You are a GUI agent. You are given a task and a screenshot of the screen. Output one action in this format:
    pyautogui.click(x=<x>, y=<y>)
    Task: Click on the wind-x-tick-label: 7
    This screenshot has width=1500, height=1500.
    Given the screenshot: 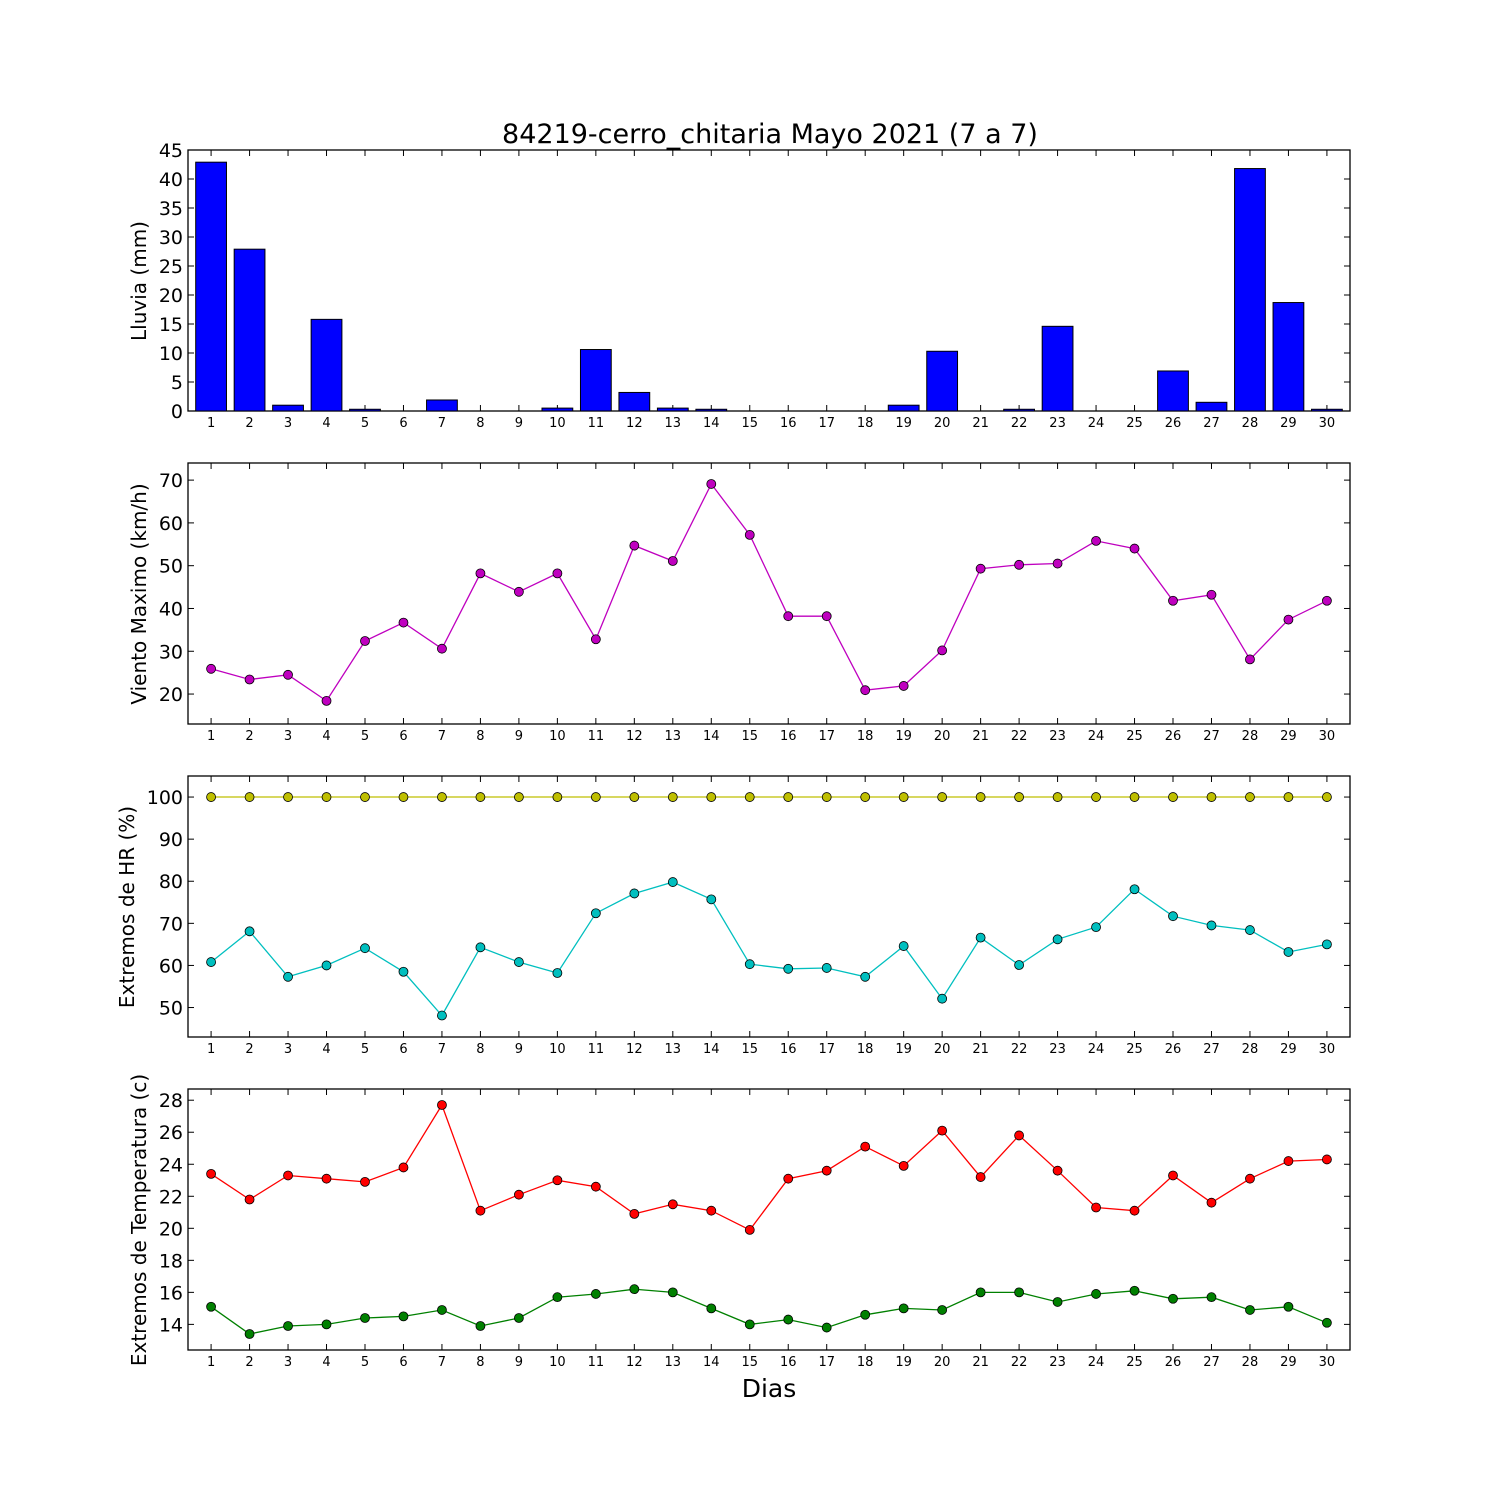 What is the action you would take?
    pyautogui.click(x=442, y=736)
    